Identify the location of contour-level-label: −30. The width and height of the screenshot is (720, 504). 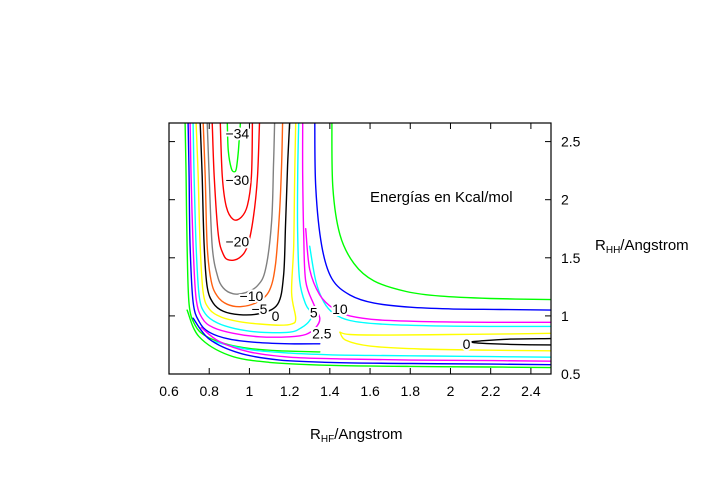
(237, 180).